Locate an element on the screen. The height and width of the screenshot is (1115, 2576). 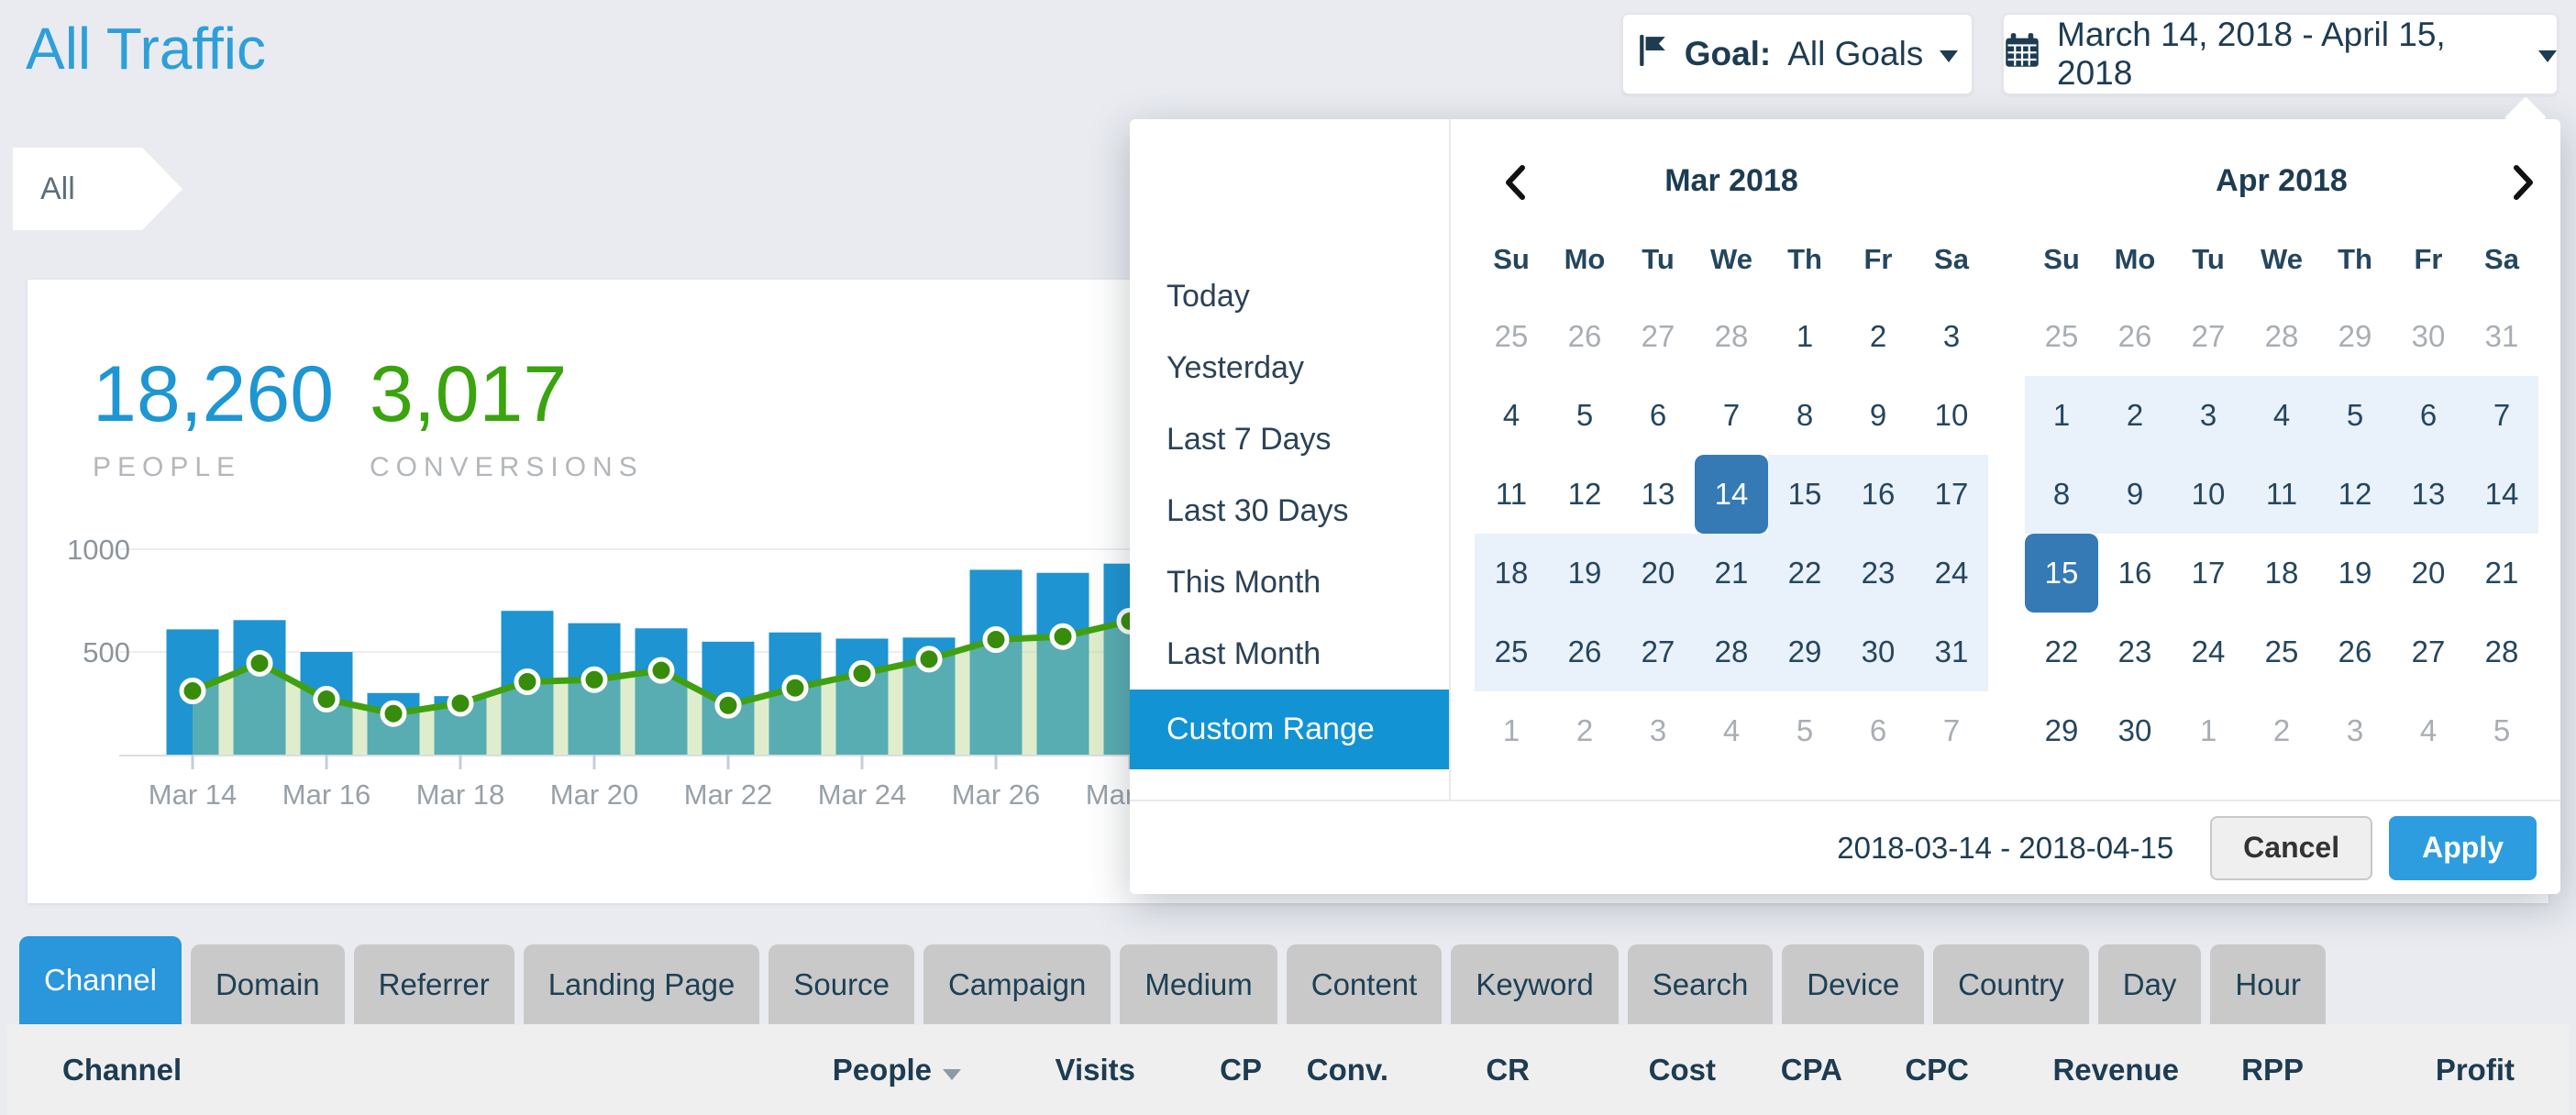
day-cell: 21 is located at coordinates (1731, 573).